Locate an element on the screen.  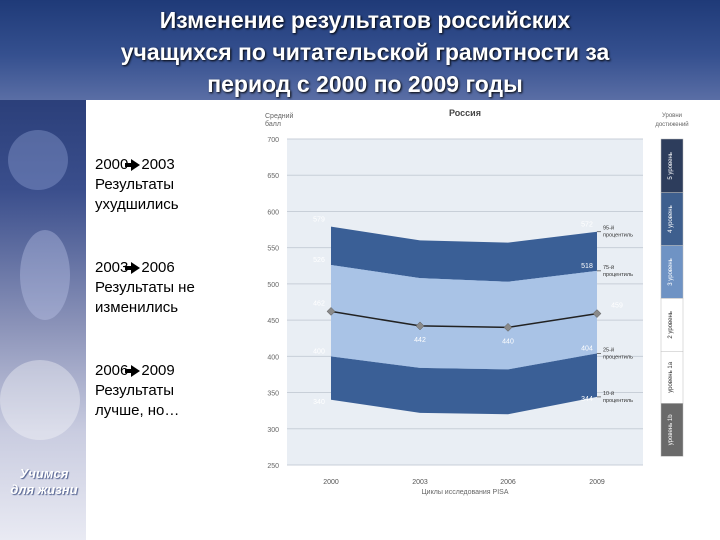
percentile-label: 25-й is located at coordinates (608, 349).